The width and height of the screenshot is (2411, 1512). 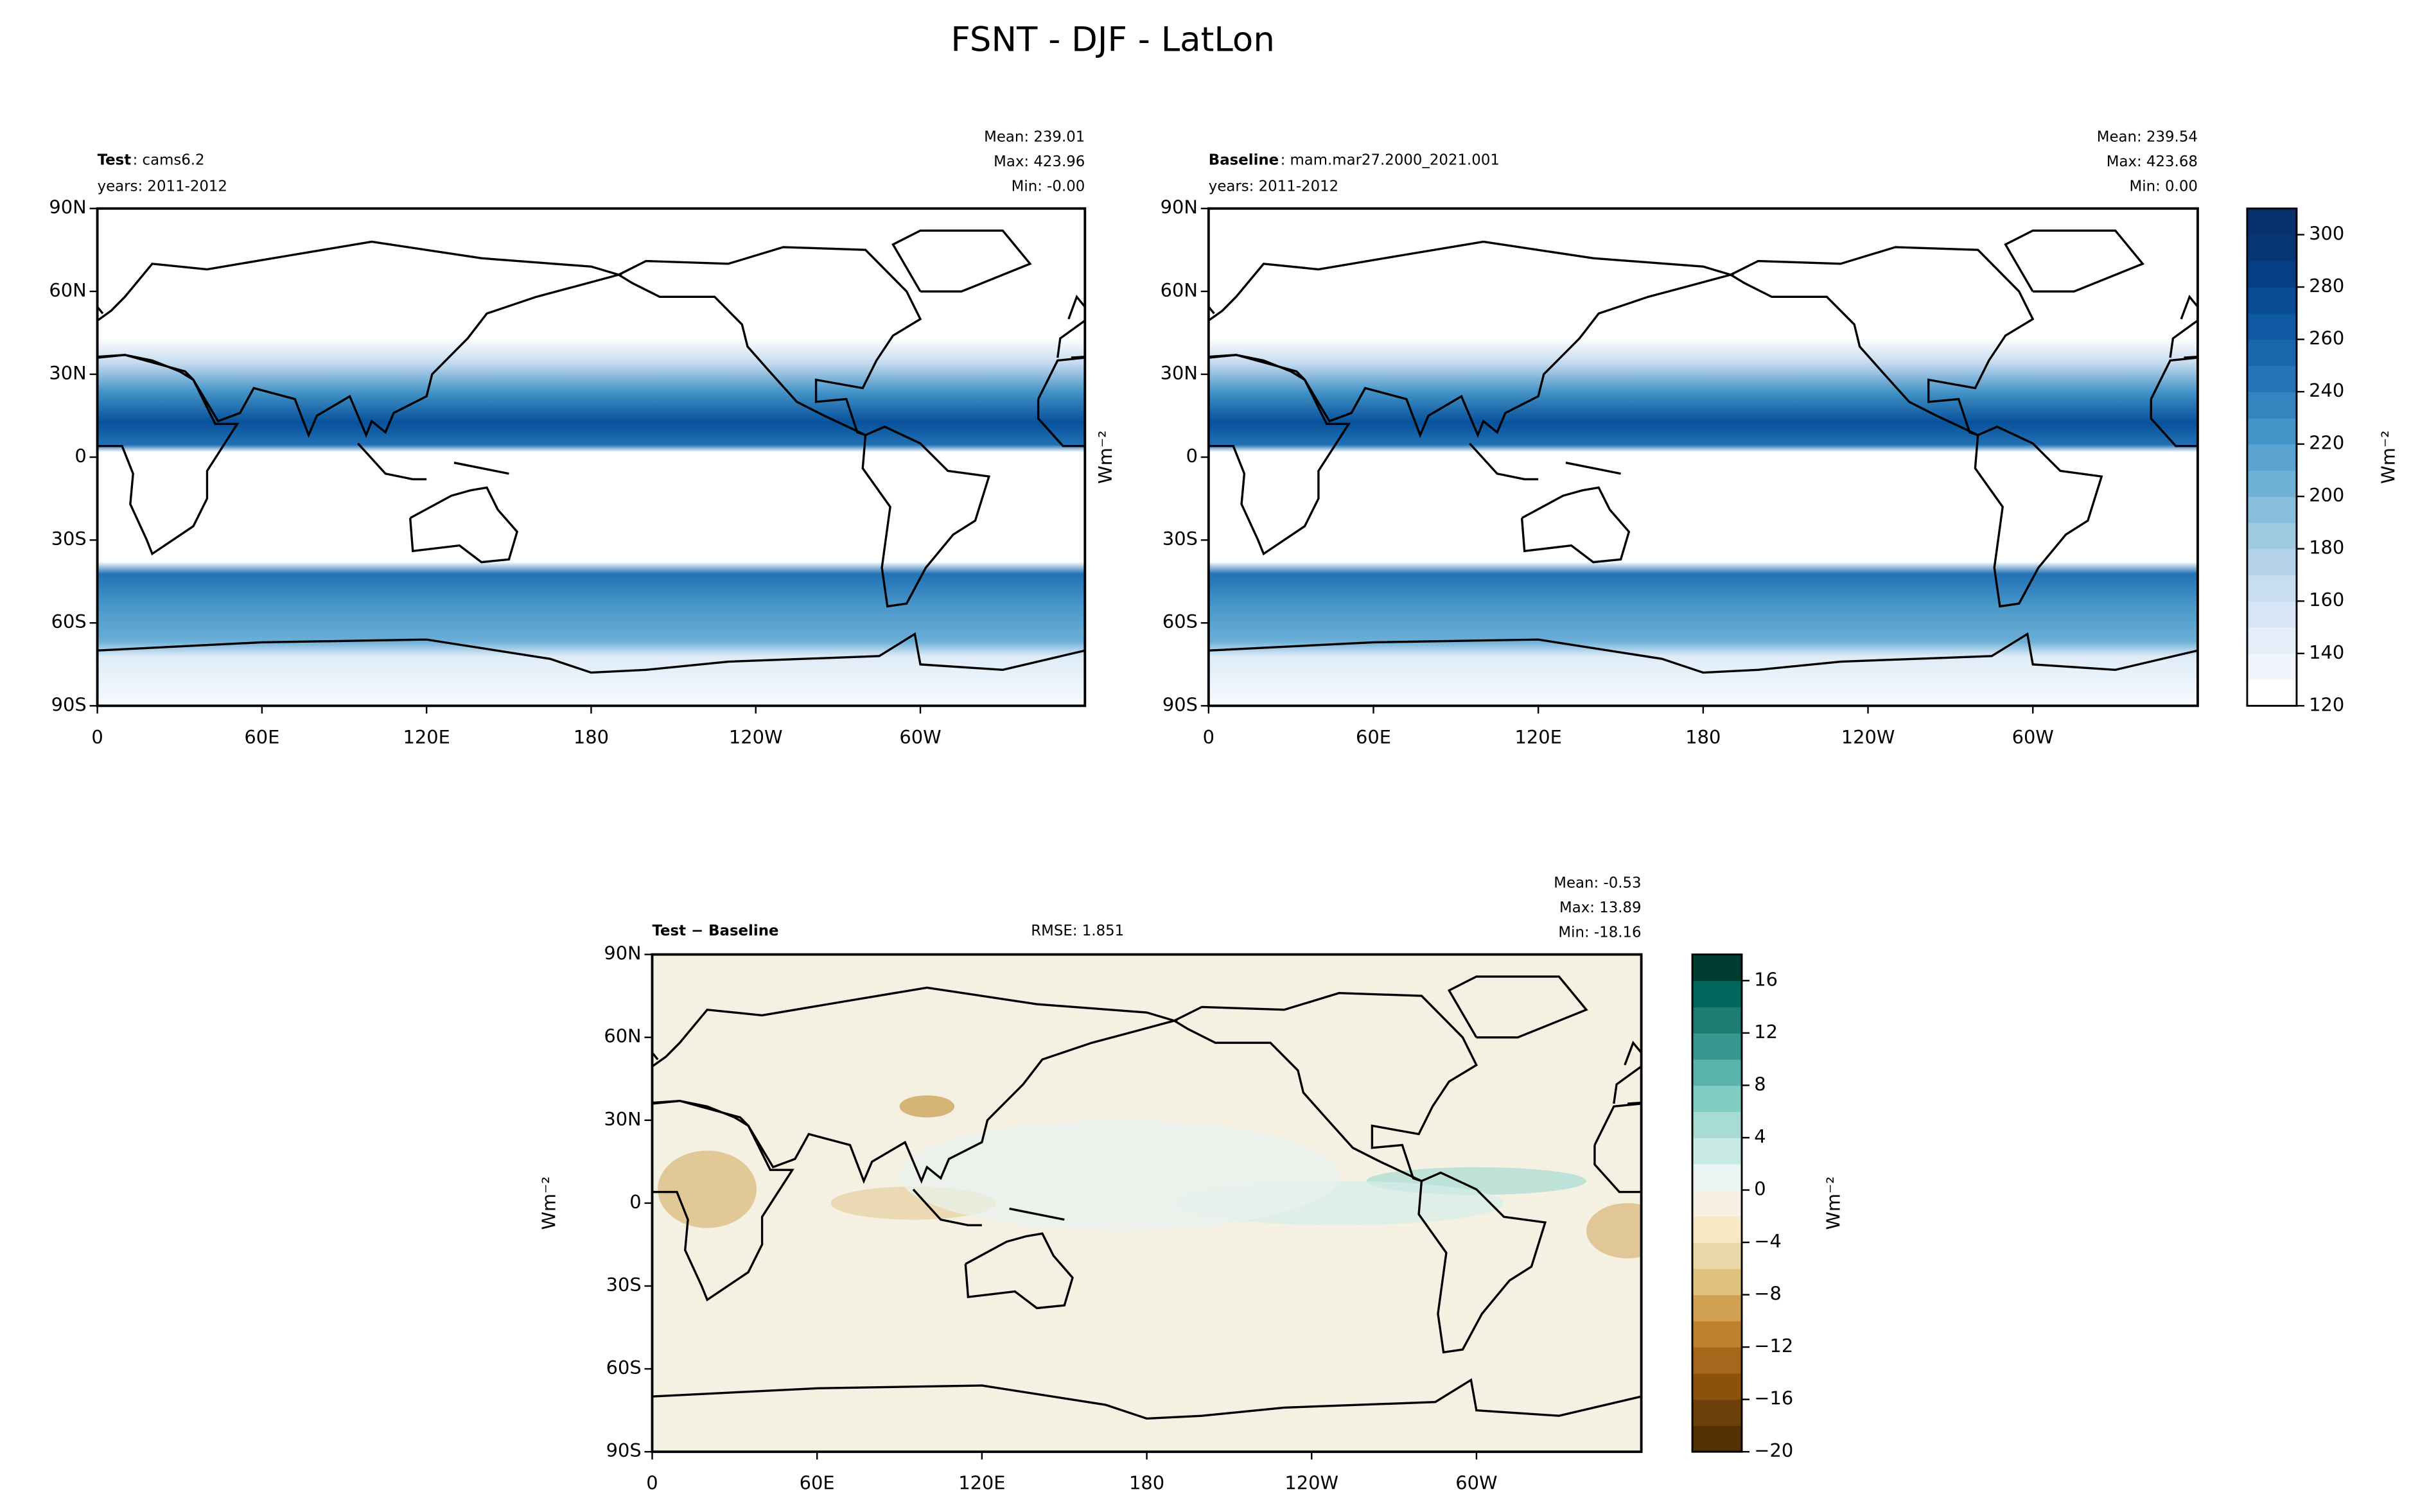 I want to click on colorbar-tick-label: 180, so click(x=2326, y=548).